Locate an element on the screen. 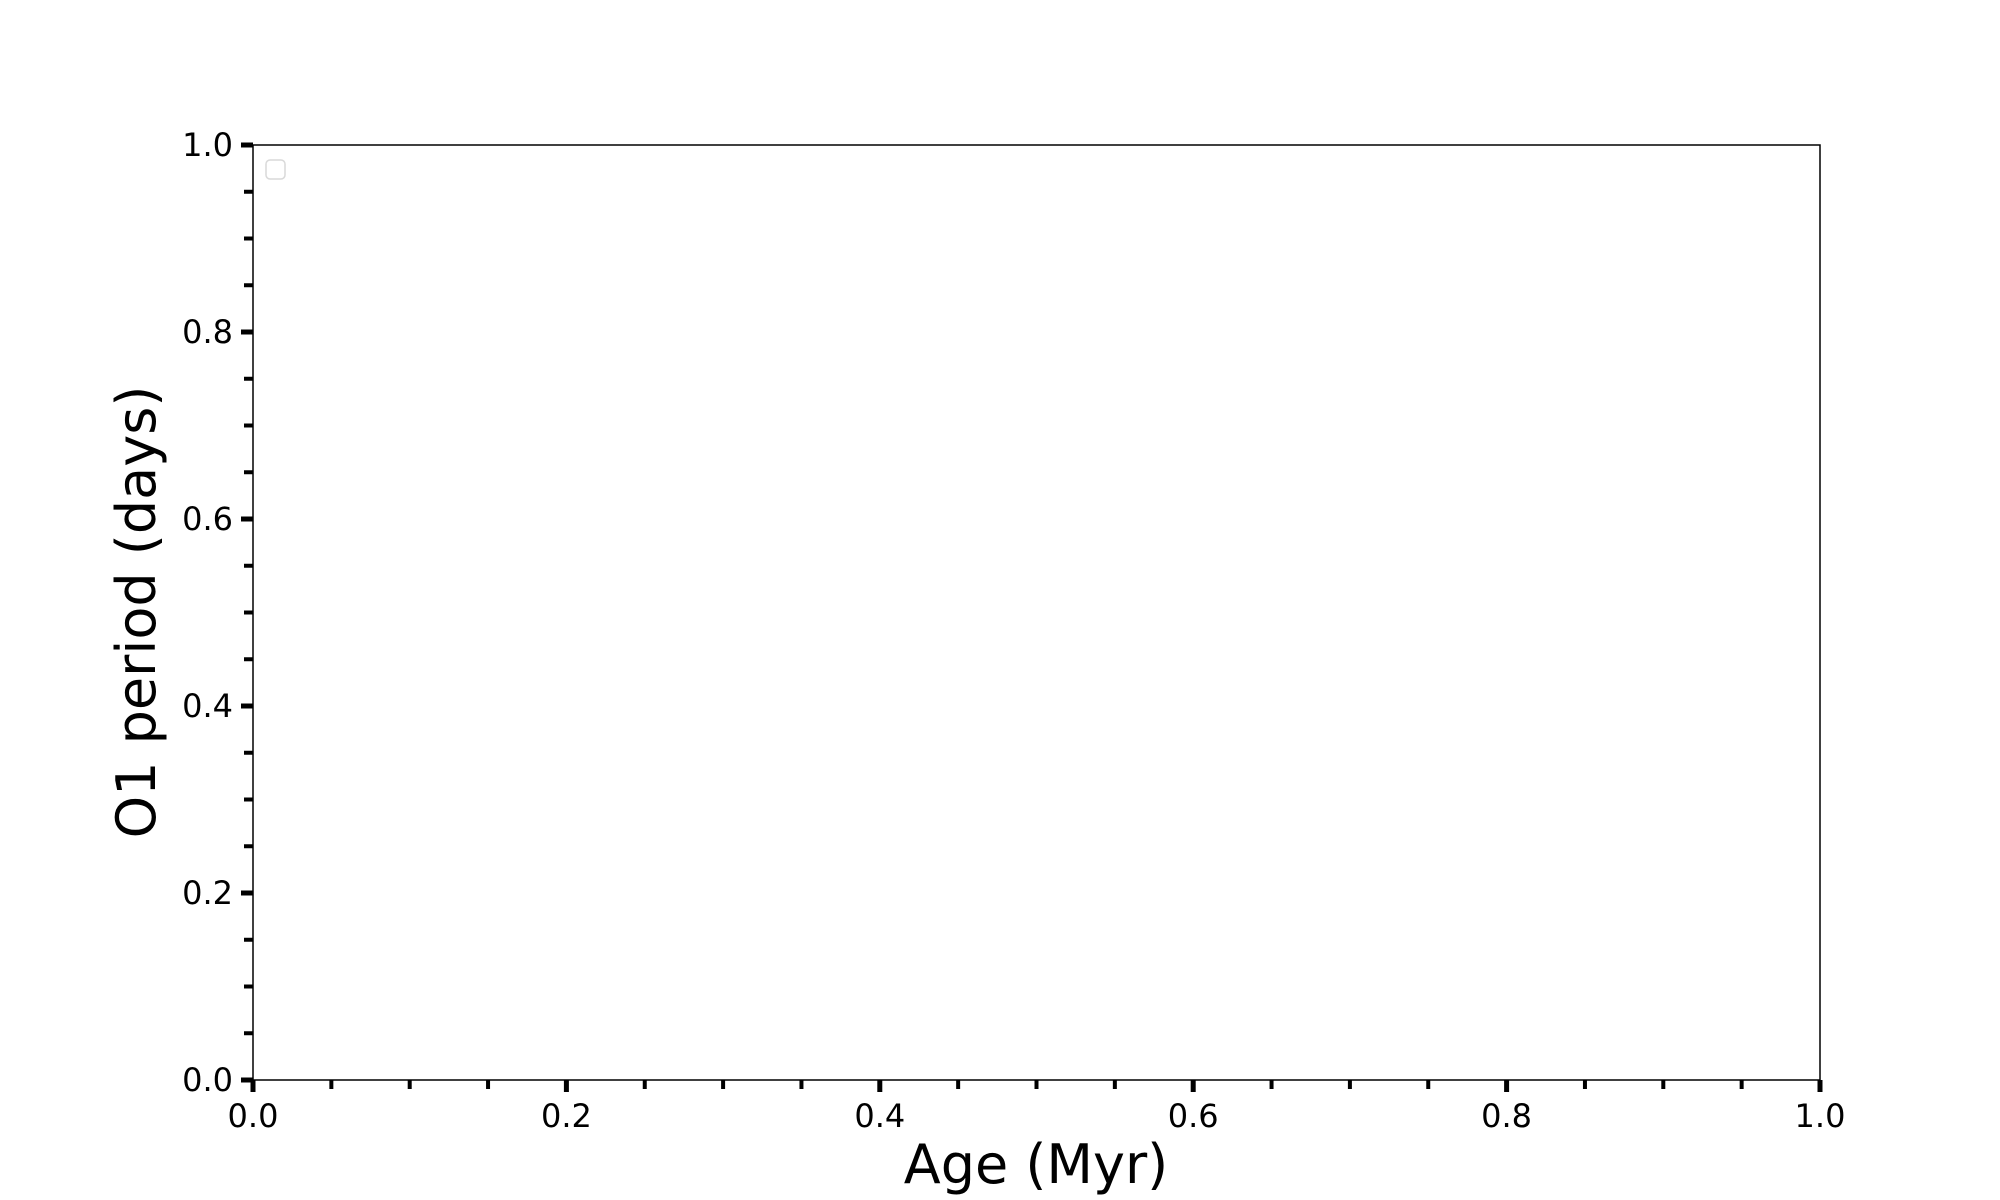 Image resolution: width=2000 pixels, height=1200 pixels. y-tick-label: 0.2 is located at coordinates (207, 893).